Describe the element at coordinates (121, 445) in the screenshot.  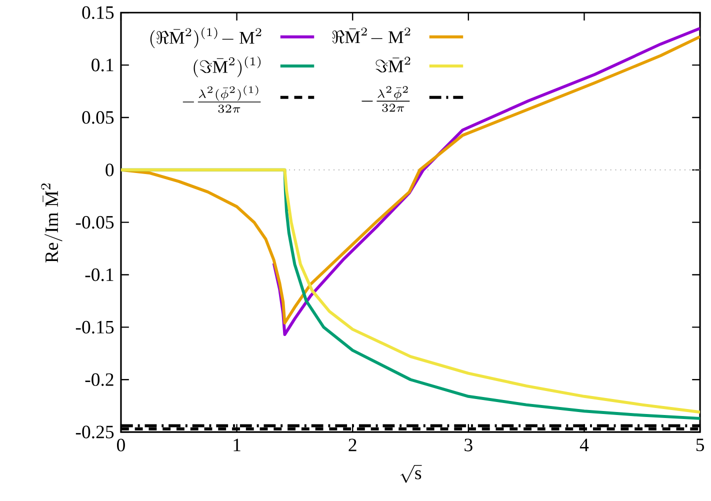
I see `x-tick-label: 0` at that location.